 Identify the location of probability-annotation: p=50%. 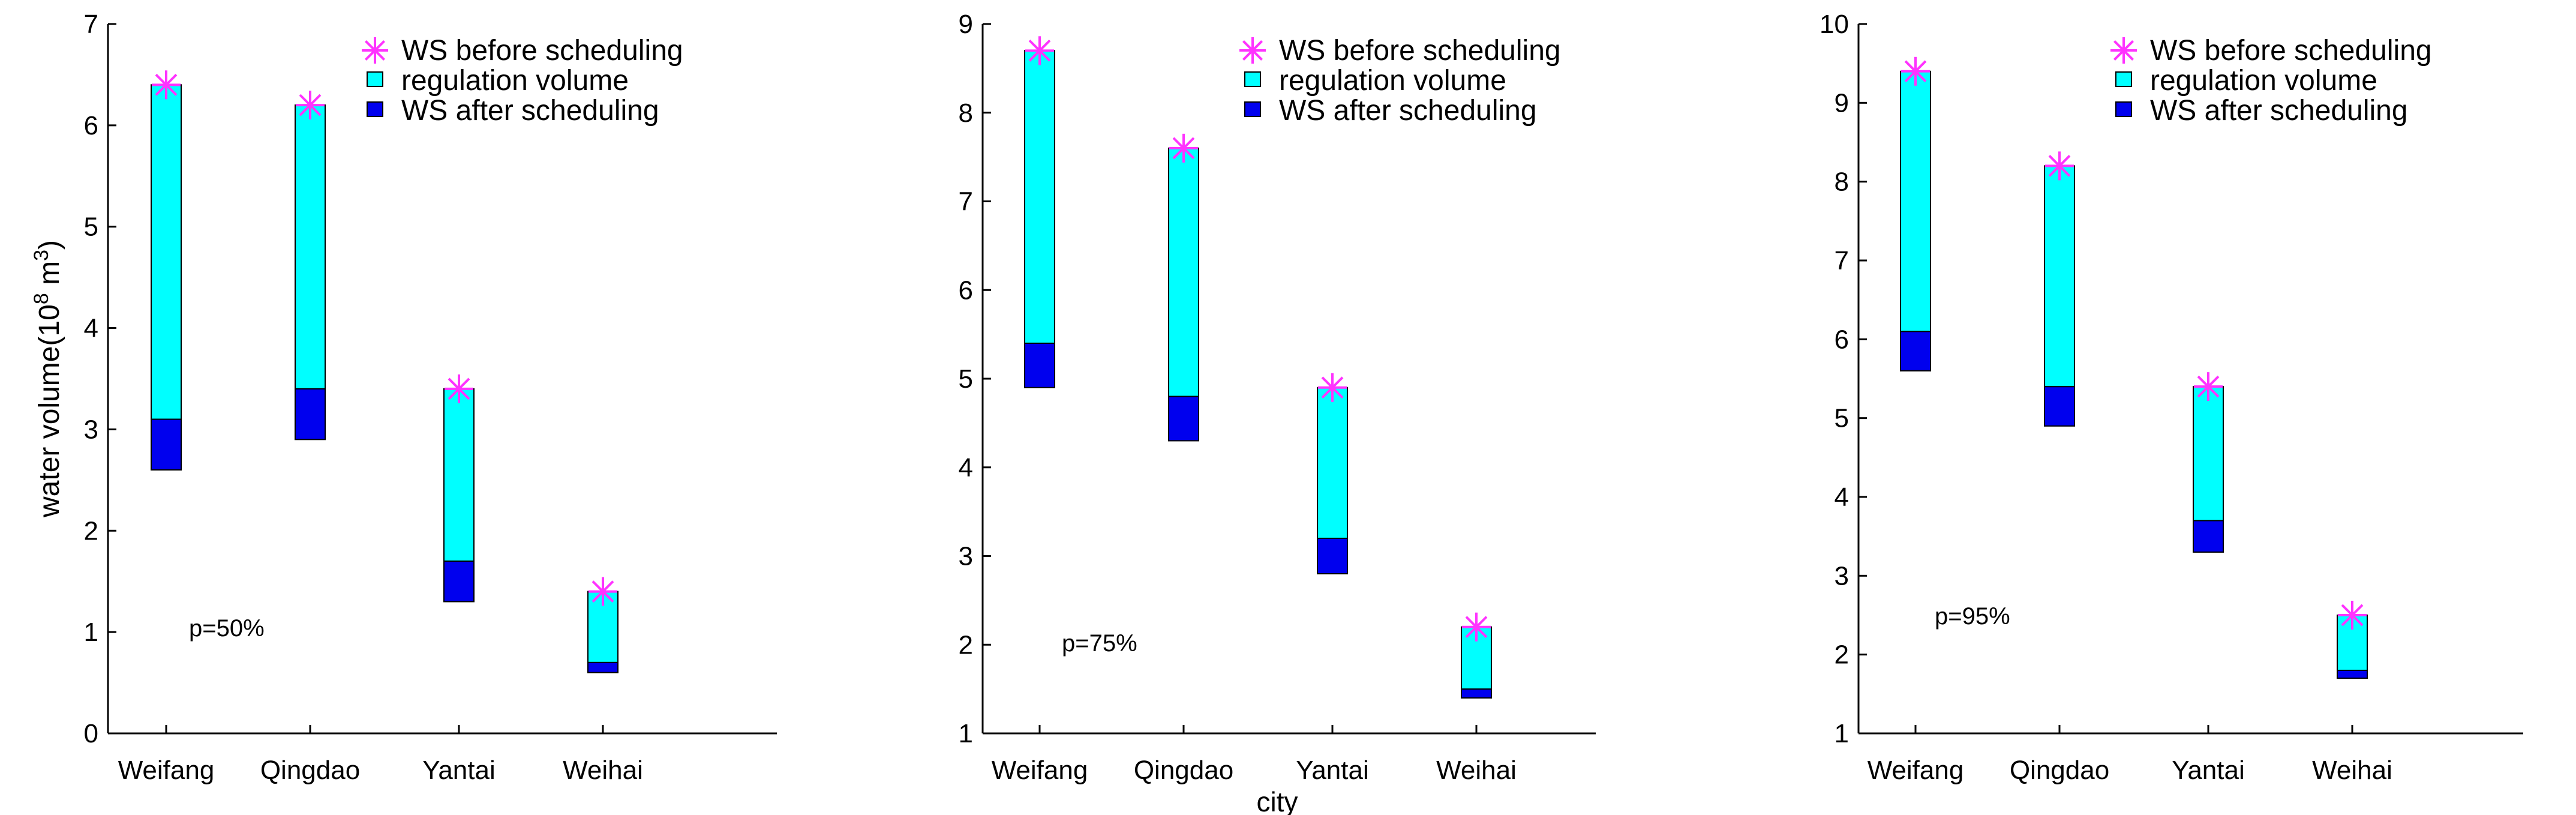
(227, 628).